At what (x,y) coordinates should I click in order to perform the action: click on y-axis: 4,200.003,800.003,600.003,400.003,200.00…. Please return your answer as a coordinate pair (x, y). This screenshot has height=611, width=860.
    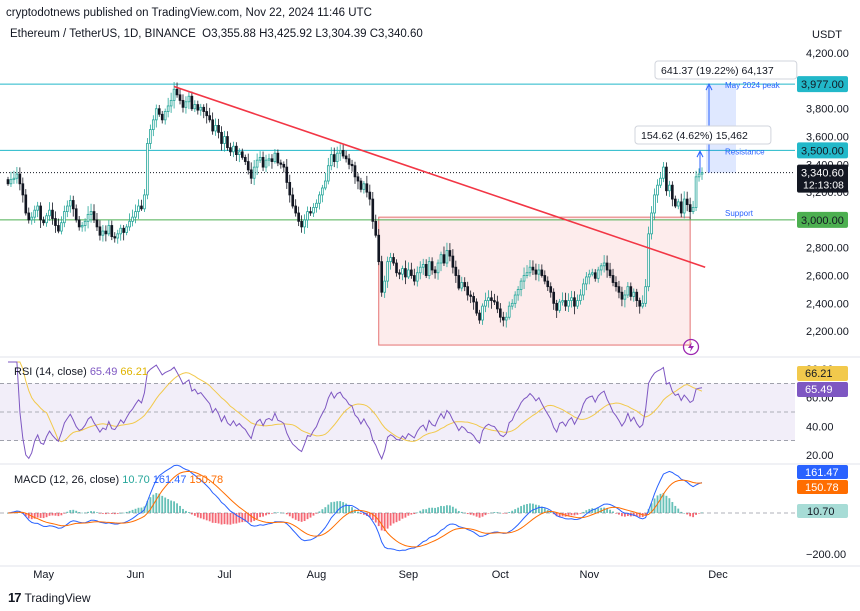
    Looking at the image, I should click on (823, 304).